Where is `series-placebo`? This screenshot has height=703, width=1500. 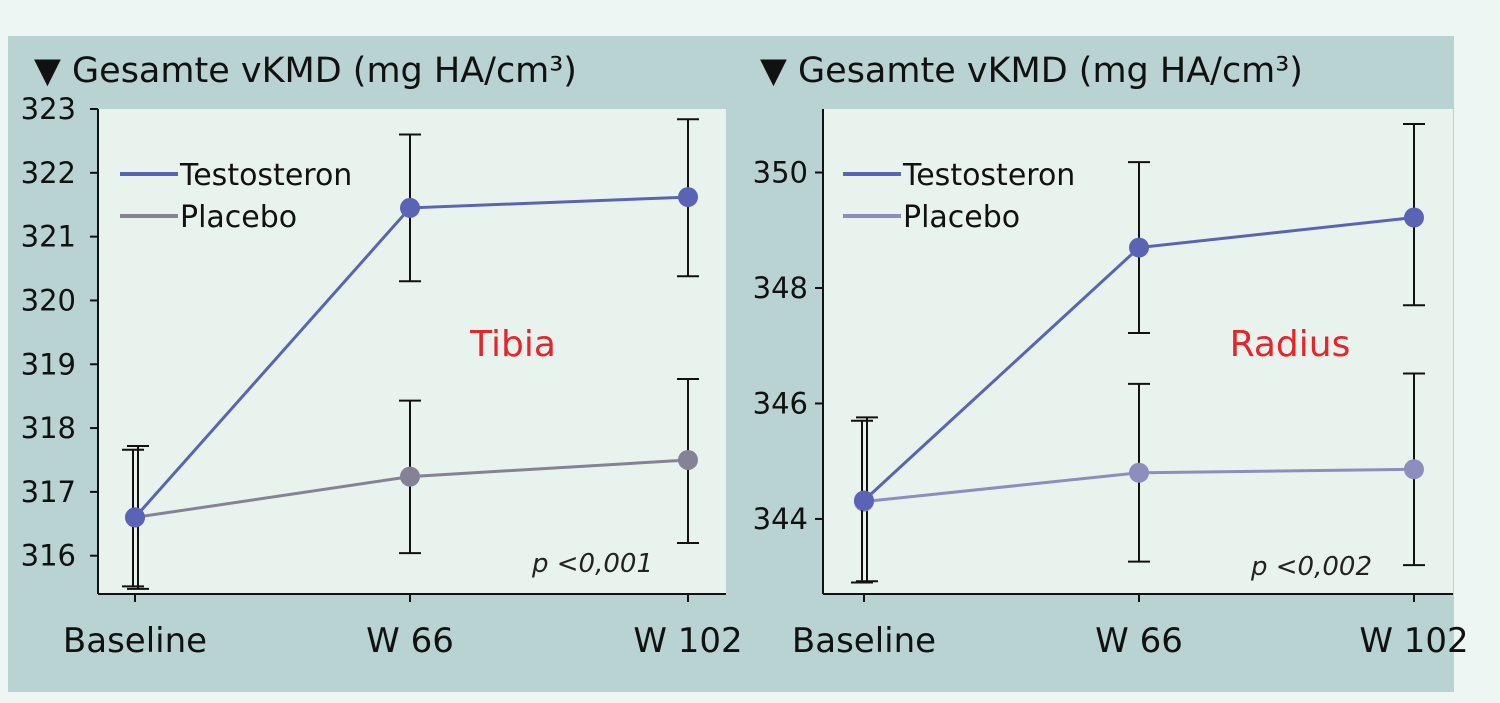
series-placebo is located at coordinates (1139, 477).